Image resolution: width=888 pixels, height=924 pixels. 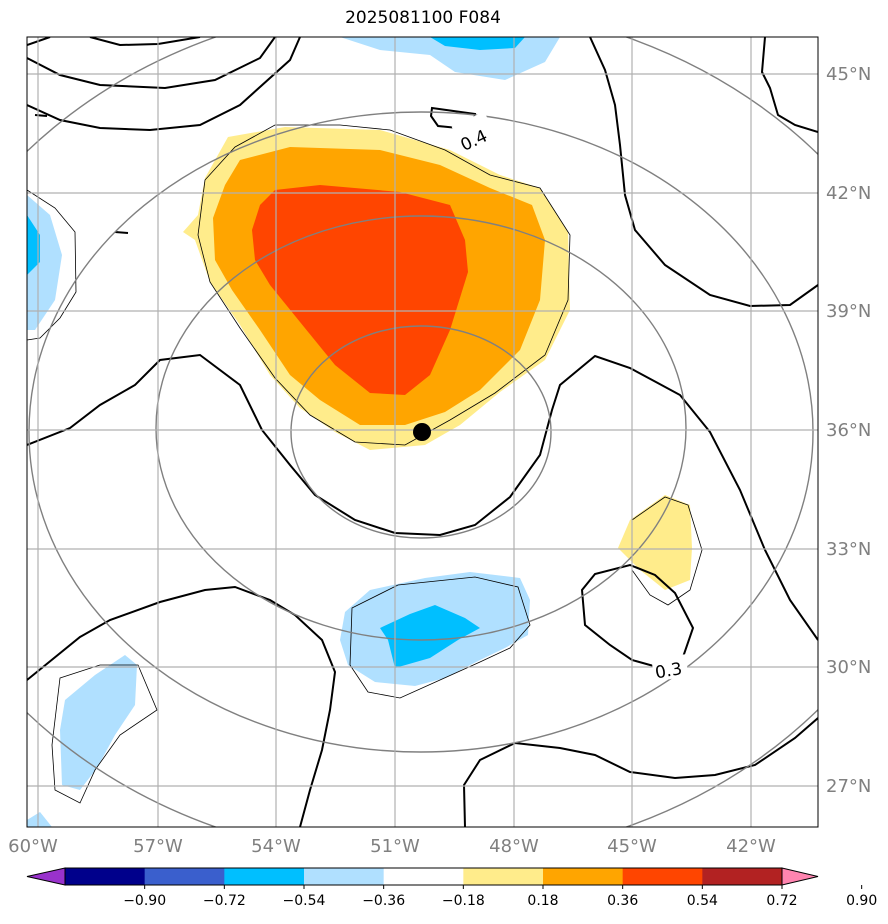 What do you see at coordinates (669, 671) in the screenshot?
I see `contour-label-0-3: 0.3` at bounding box center [669, 671].